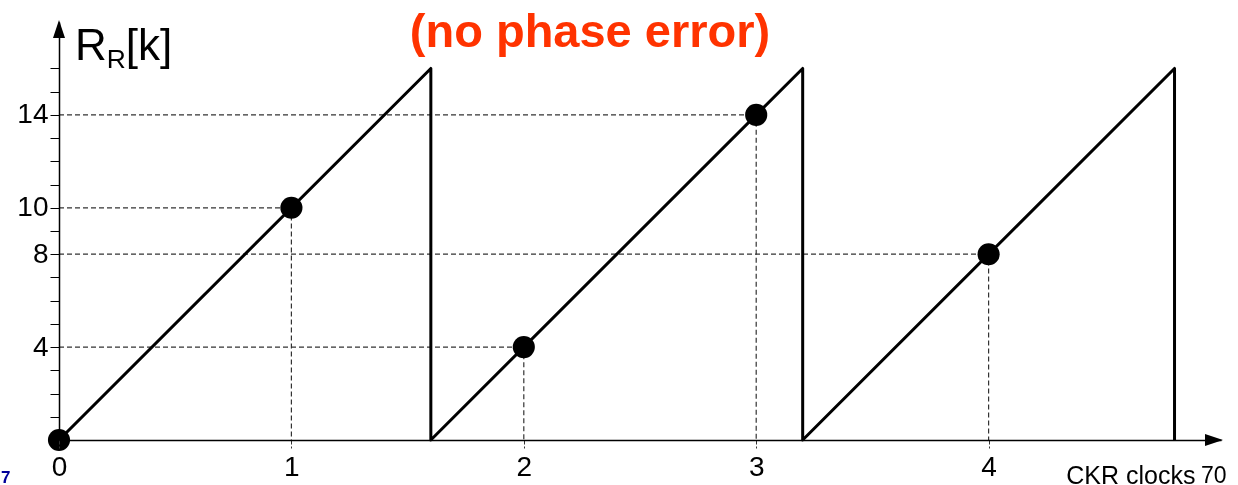 The height and width of the screenshot is (485, 1238). Describe the element at coordinates (524, 466) in the screenshot. I see `x-tick-label: 2` at that location.